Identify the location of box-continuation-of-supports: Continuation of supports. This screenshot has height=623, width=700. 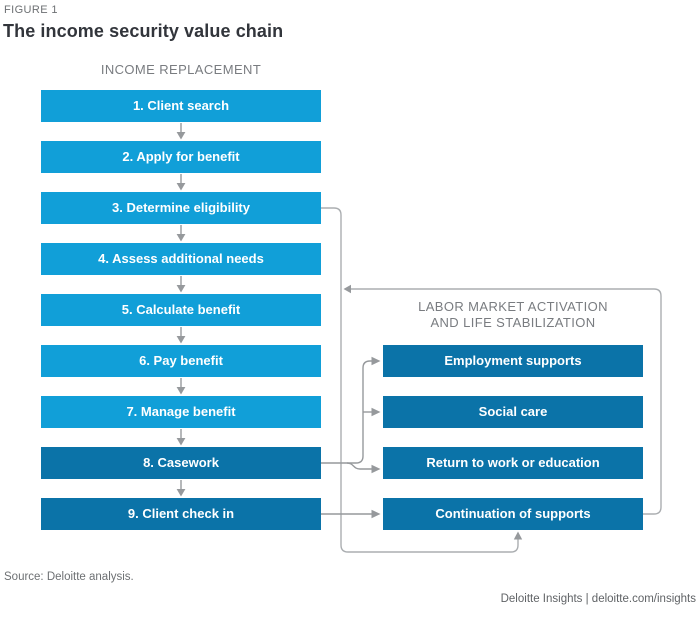
(513, 514).